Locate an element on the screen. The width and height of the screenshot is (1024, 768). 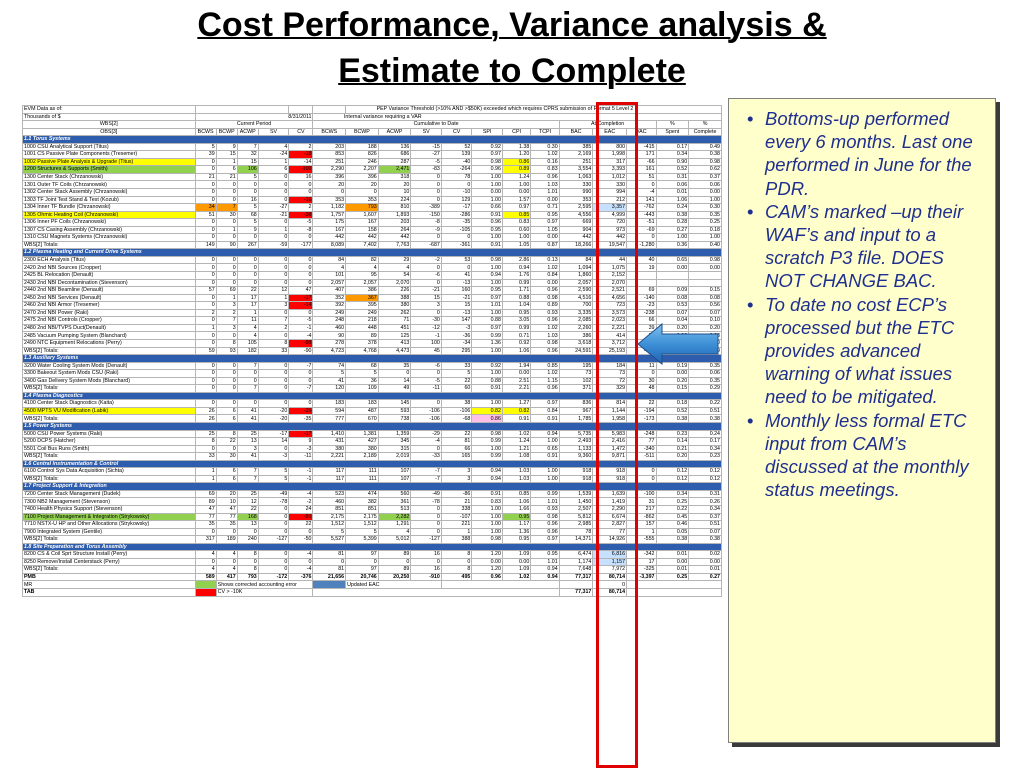
cell-spi: 0.98 is located at coordinates (487, 260).